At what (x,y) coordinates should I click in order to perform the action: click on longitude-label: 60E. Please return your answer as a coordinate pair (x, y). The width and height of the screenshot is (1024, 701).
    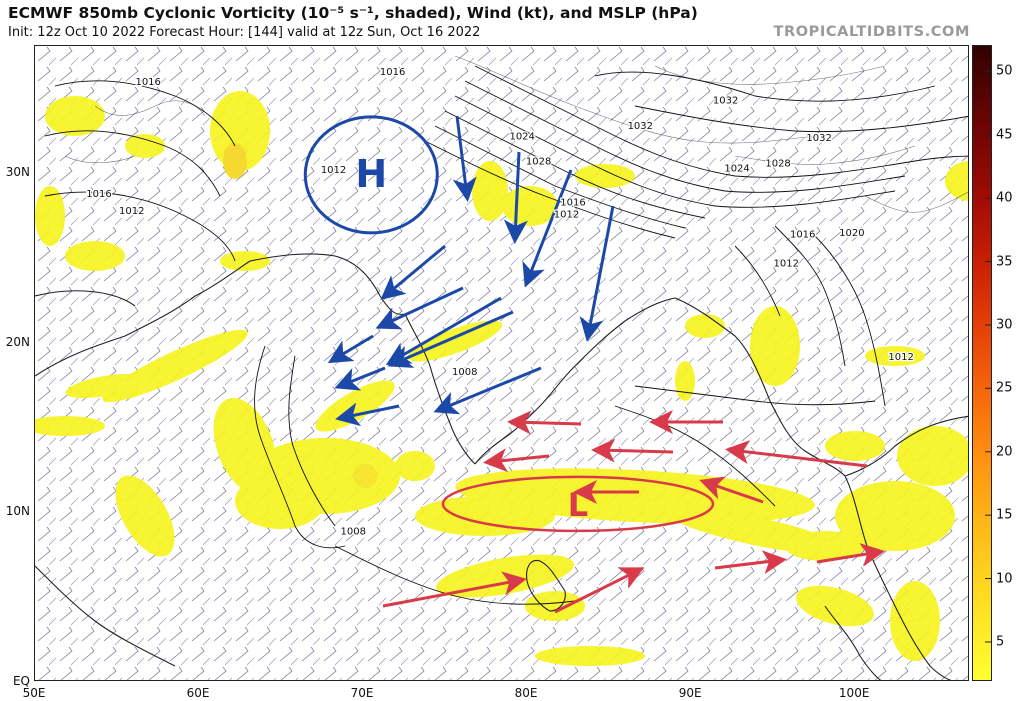
    Looking at the image, I should click on (198, 693).